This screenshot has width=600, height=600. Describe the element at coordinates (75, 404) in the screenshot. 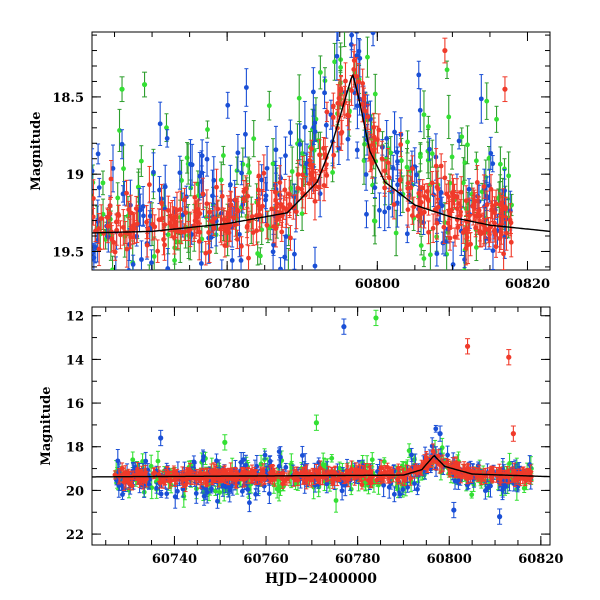

I see `bottom-y-tick-label: 16` at that location.